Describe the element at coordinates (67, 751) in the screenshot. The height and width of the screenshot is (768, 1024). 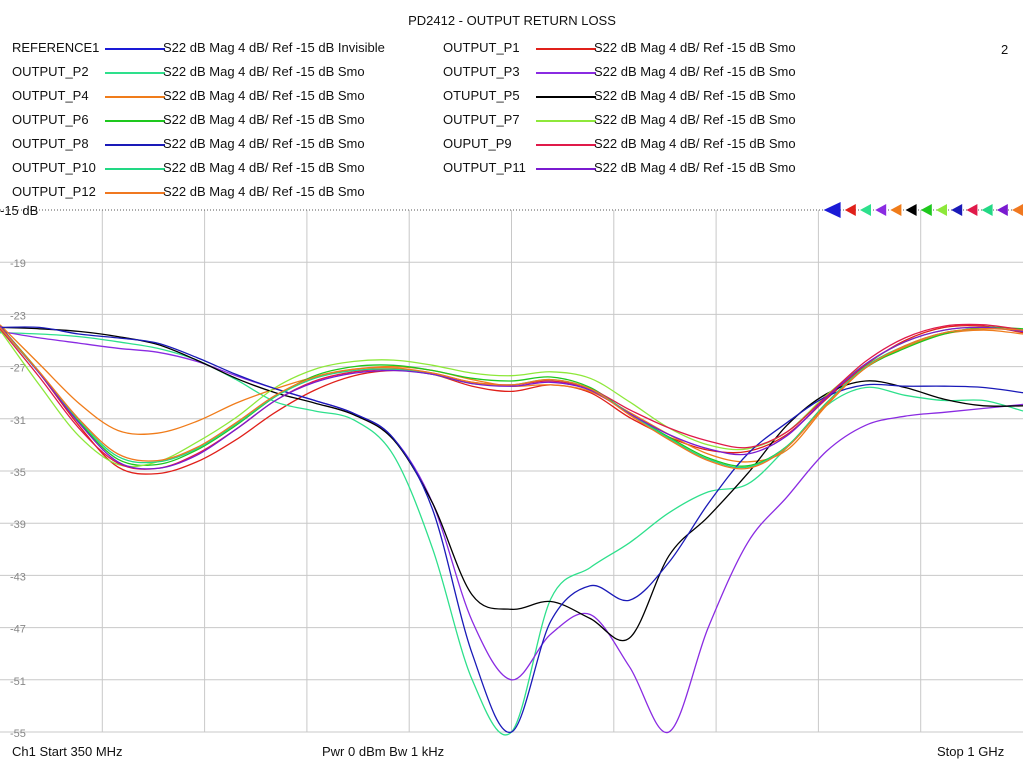
I see `footer-start: Ch1 Start 350 MHz` at that location.